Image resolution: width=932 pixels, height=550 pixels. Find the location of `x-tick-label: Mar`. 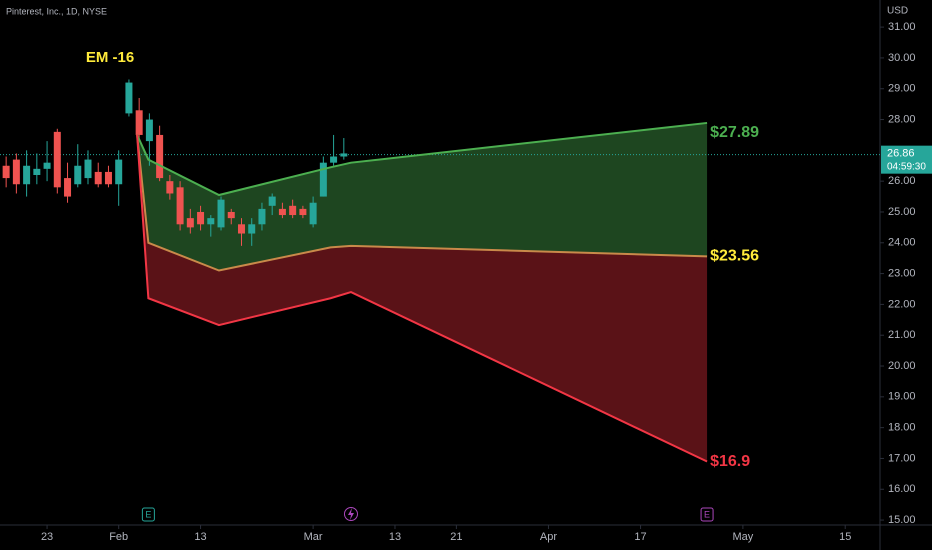

x-tick-label: Mar is located at coordinates (313, 537).